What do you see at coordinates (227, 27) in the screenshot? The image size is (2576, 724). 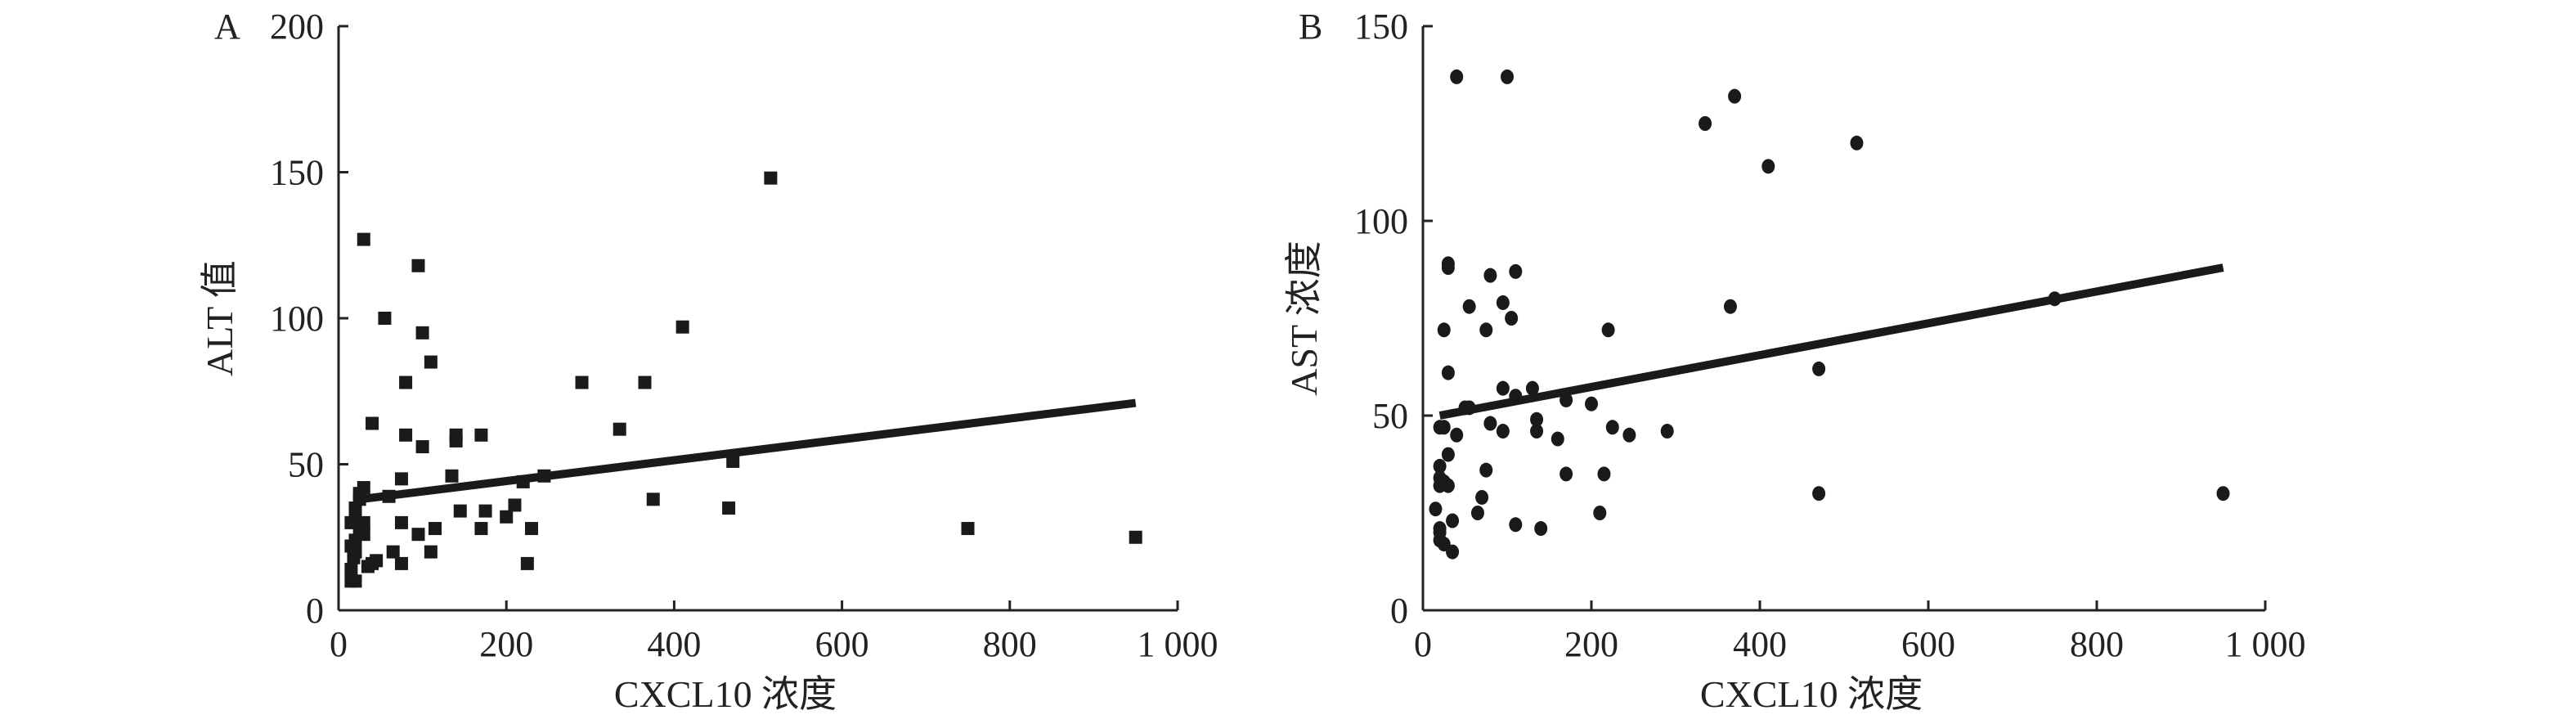 I see `panel-label: A` at bounding box center [227, 27].